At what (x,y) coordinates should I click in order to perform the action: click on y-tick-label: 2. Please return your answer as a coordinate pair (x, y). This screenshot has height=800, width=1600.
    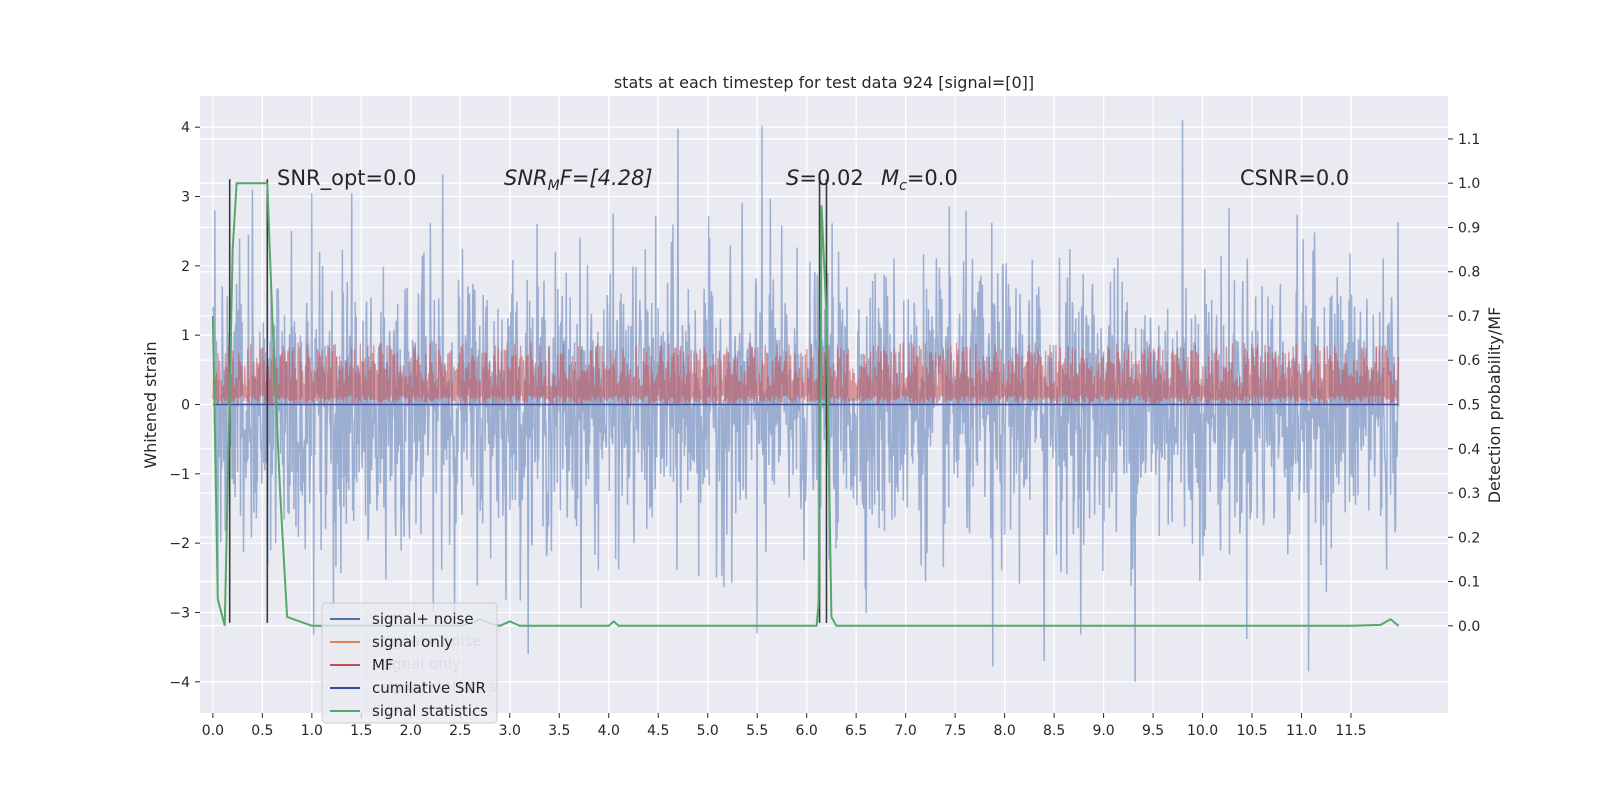
    Looking at the image, I should click on (185, 267).